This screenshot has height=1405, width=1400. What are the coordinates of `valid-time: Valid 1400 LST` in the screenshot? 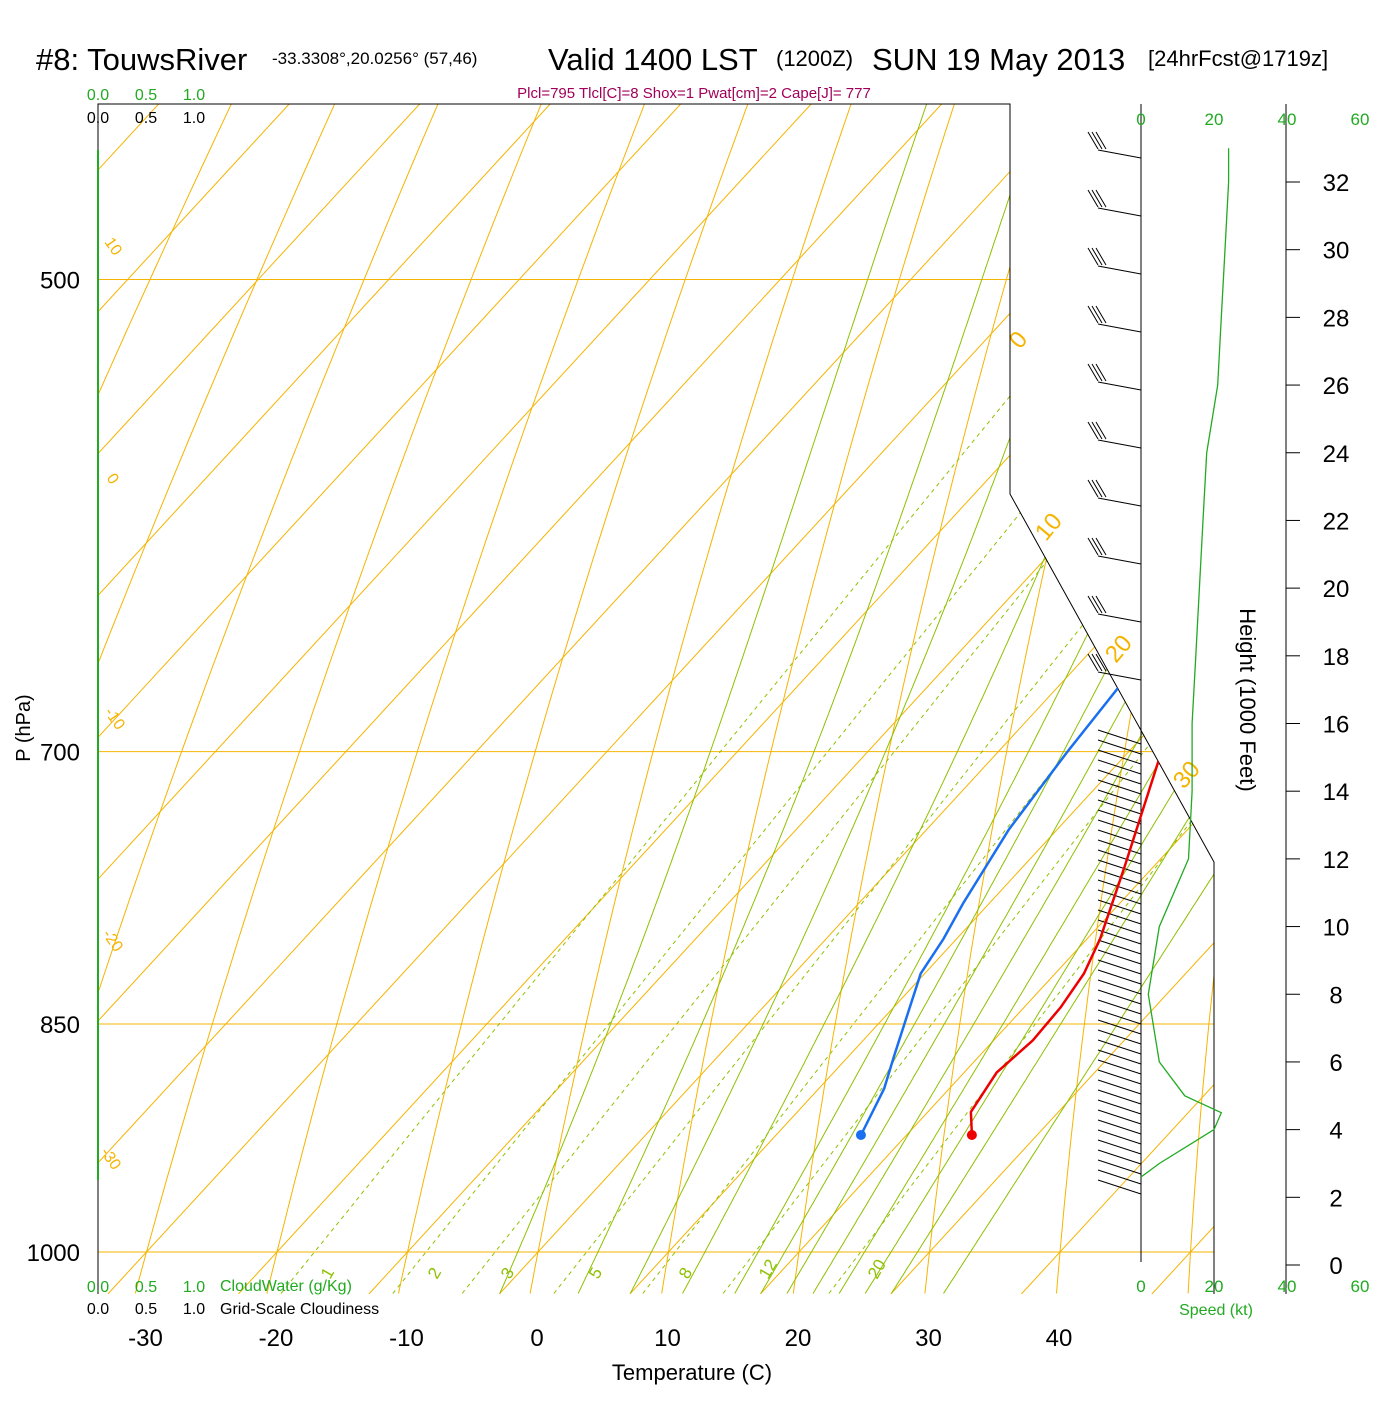 It's located at (653, 59).